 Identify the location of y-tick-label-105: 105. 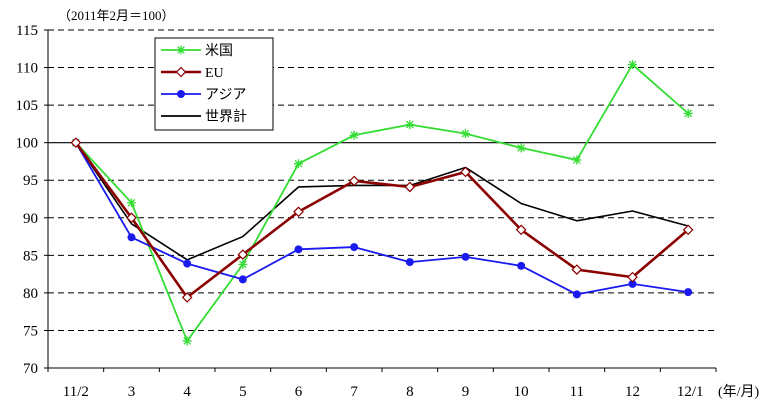
(27, 106).